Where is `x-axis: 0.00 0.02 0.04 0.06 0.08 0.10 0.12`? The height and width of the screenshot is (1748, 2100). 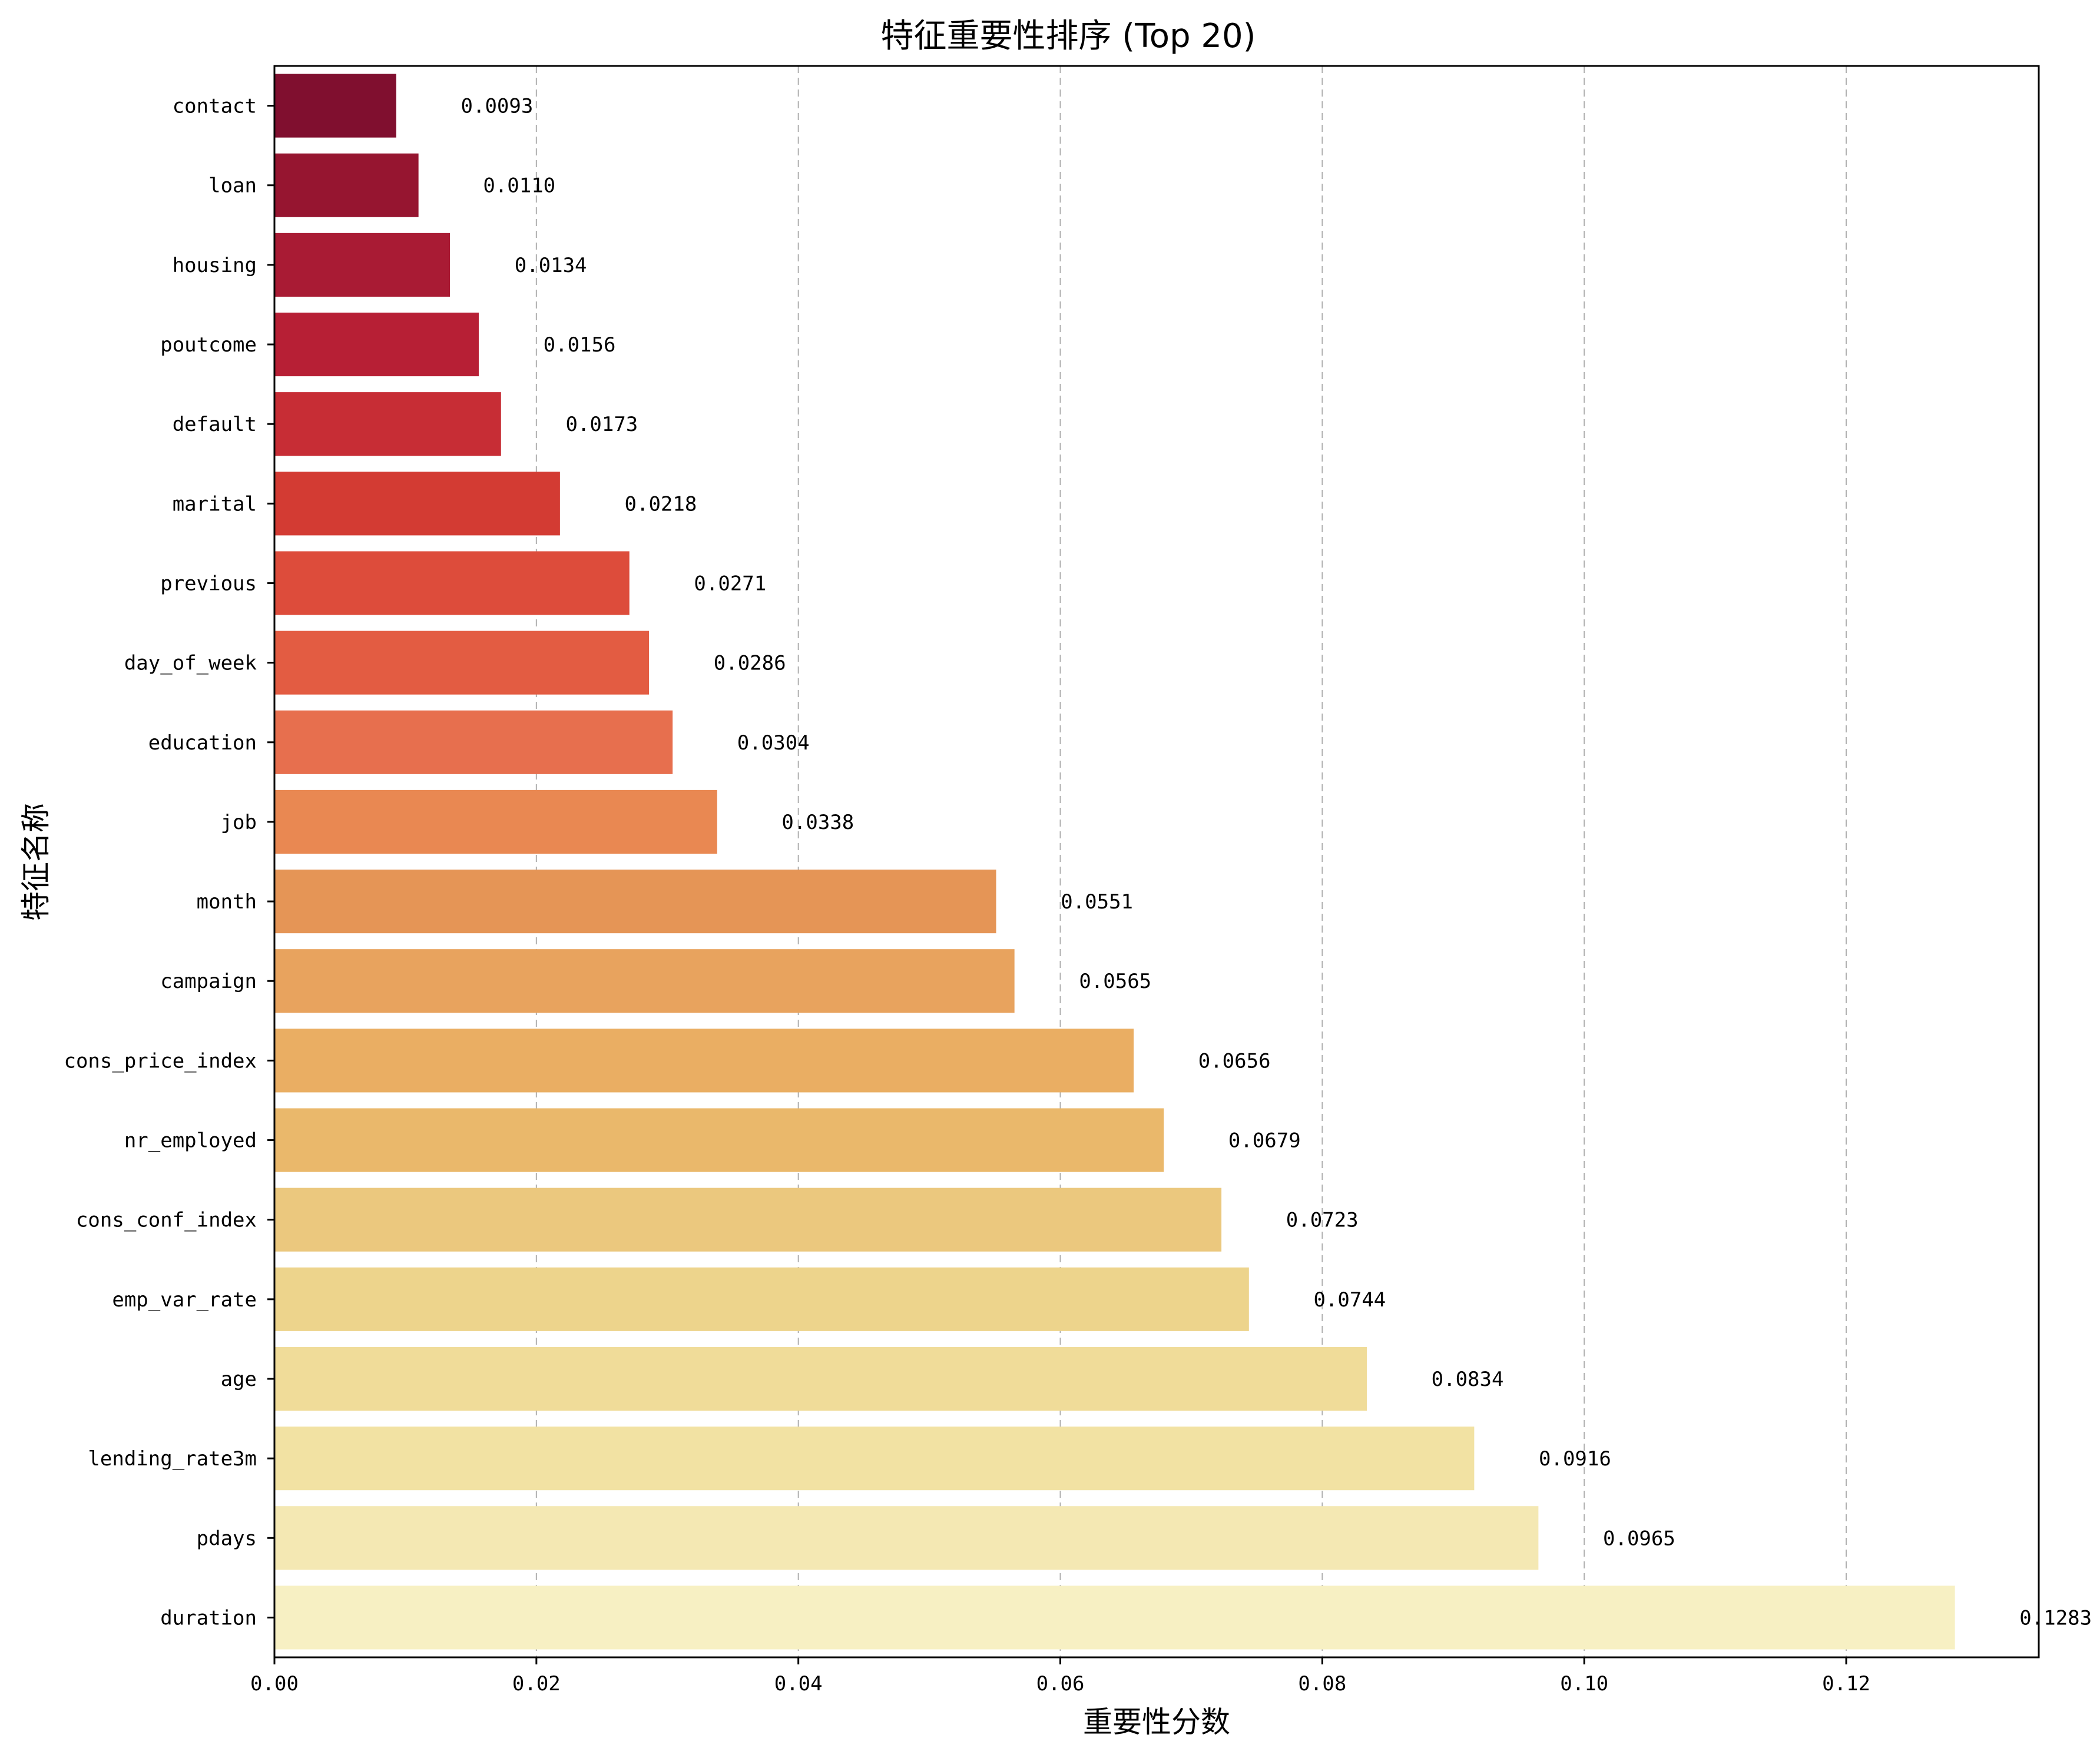
x-axis: 0.00 0.02 0.04 0.06 0.08 0.10 0.12 is located at coordinates (1060, 1676).